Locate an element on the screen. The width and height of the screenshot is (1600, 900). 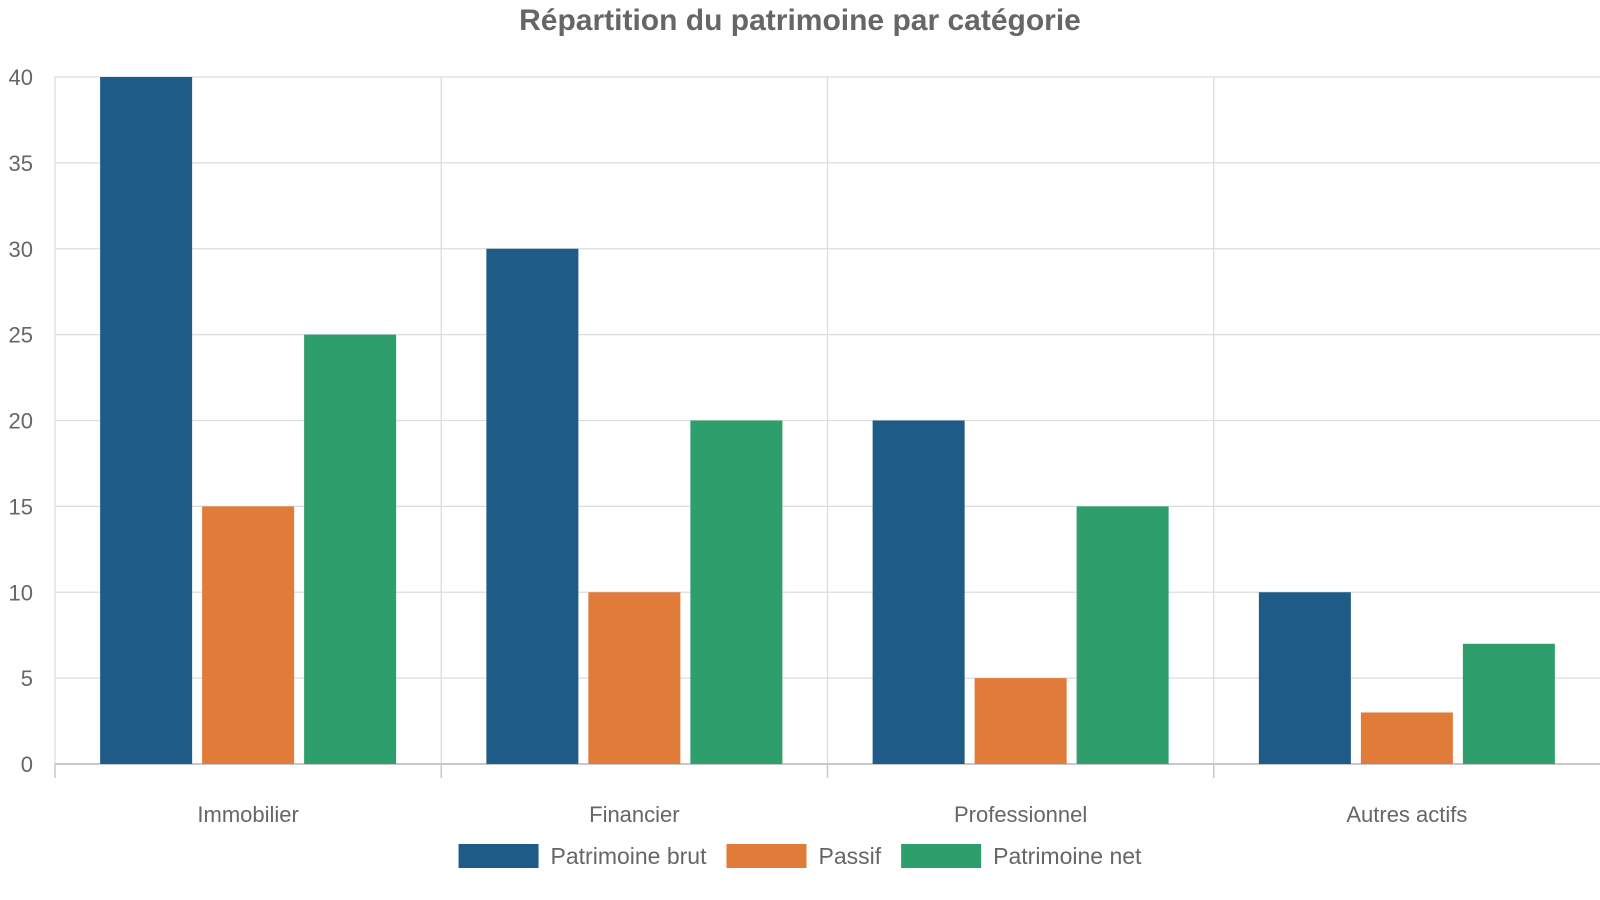
y-tick-label: 40 is located at coordinates (21, 77).